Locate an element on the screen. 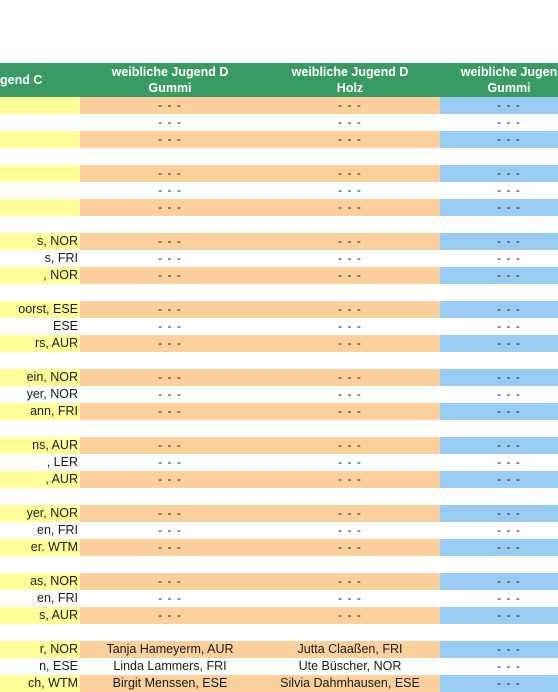 This screenshot has width=558, height=692. table-row: , LER - - - - - - - - - is located at coordinates (279, 462).